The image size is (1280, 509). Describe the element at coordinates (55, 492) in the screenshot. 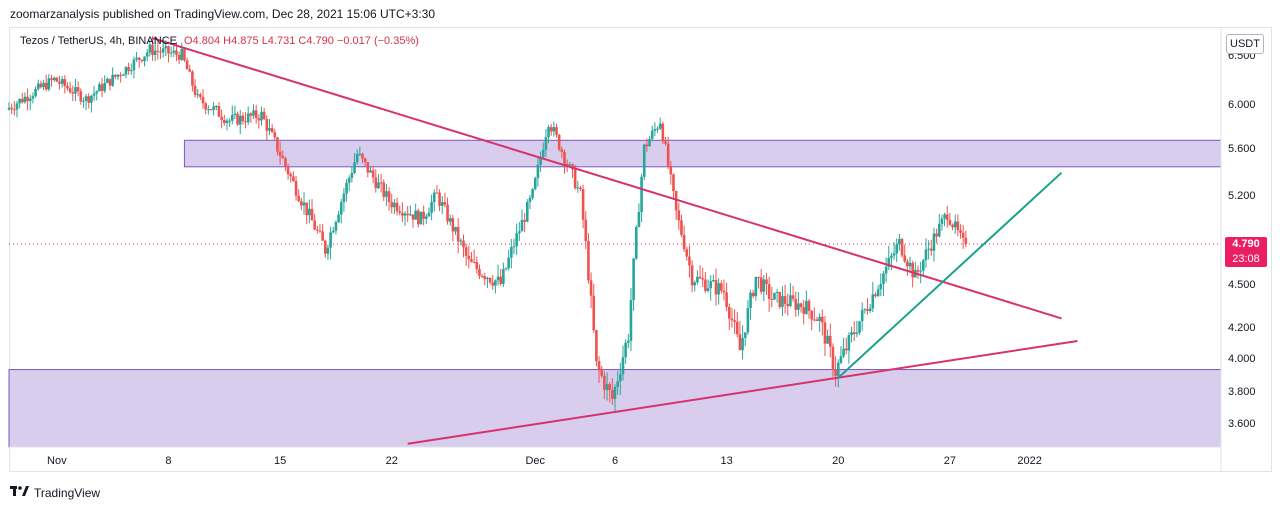

I see `footer-brand: TradingView` at that location.